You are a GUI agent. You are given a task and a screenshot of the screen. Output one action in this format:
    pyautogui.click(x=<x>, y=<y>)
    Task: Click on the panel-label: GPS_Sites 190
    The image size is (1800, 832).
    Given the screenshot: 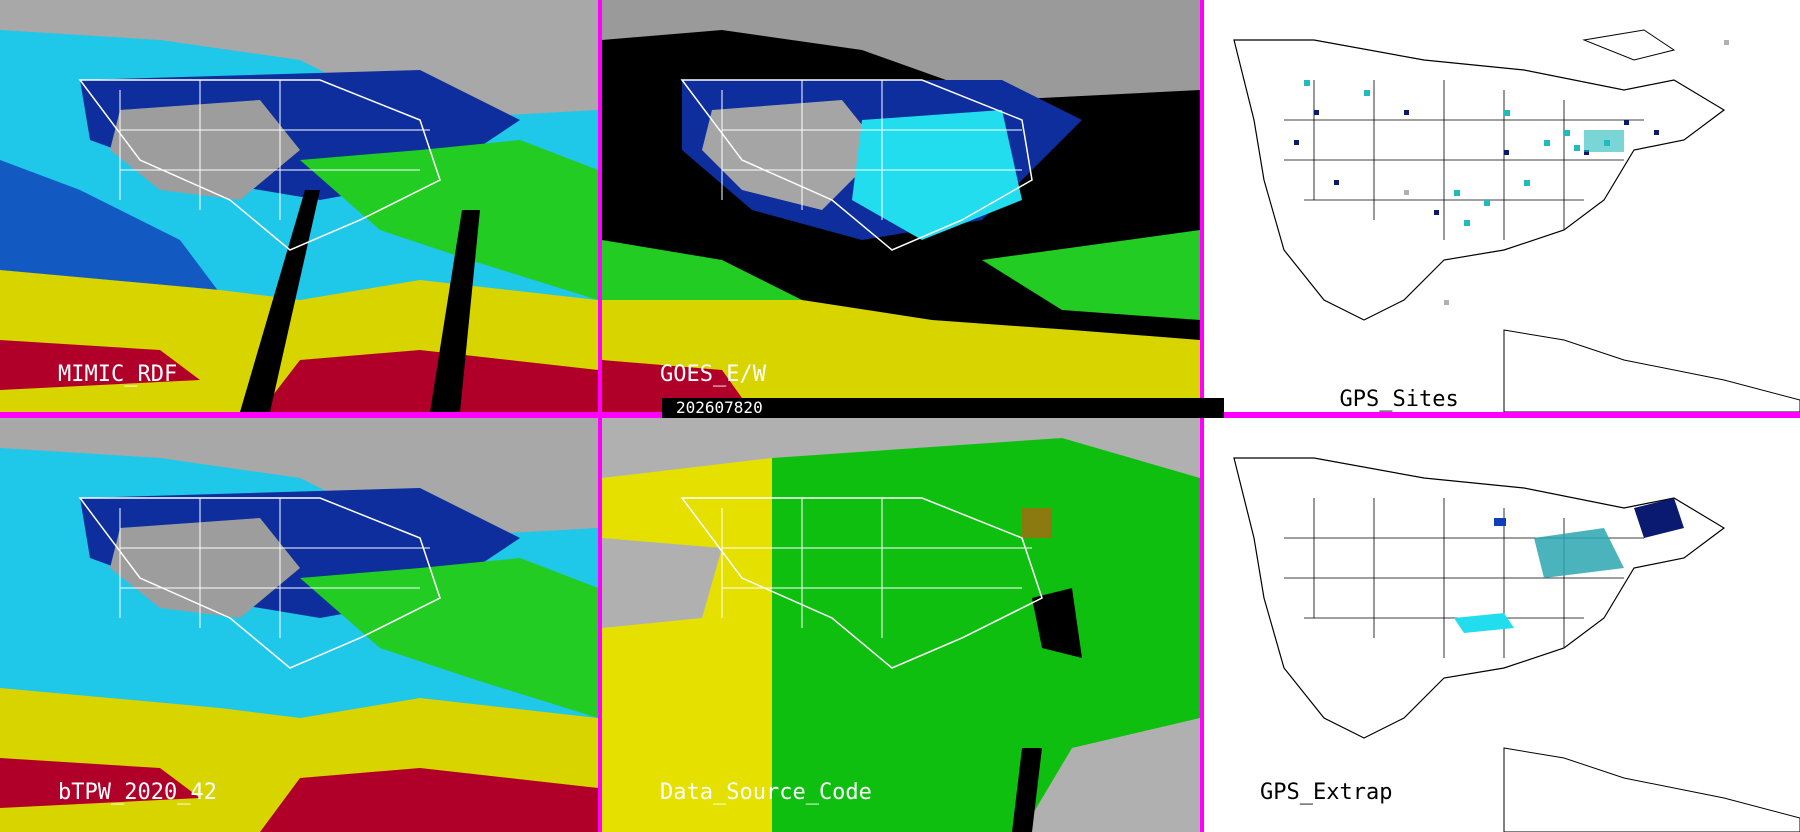 What is the action you would take?
    pyautogui.click(x=1359, y=387)
    